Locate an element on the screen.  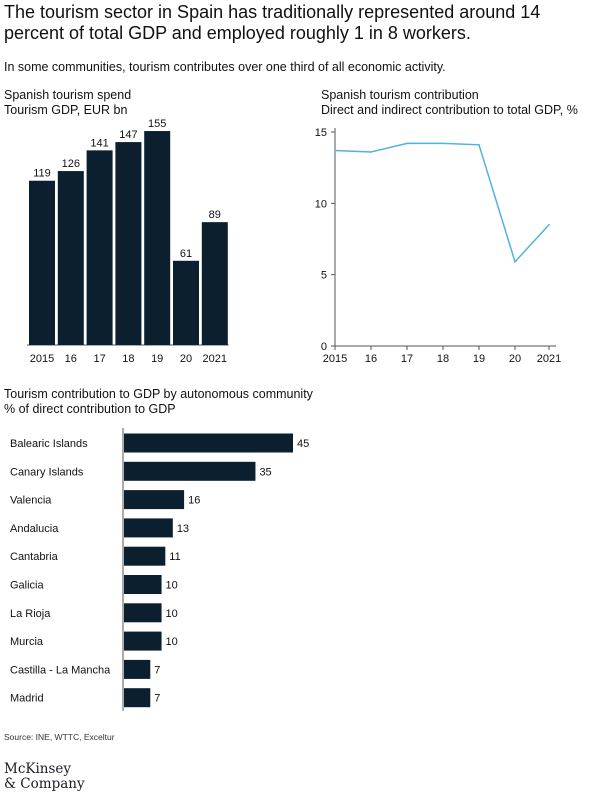
spend-x-tick-label: 17 is located at coordinates (99, 359).